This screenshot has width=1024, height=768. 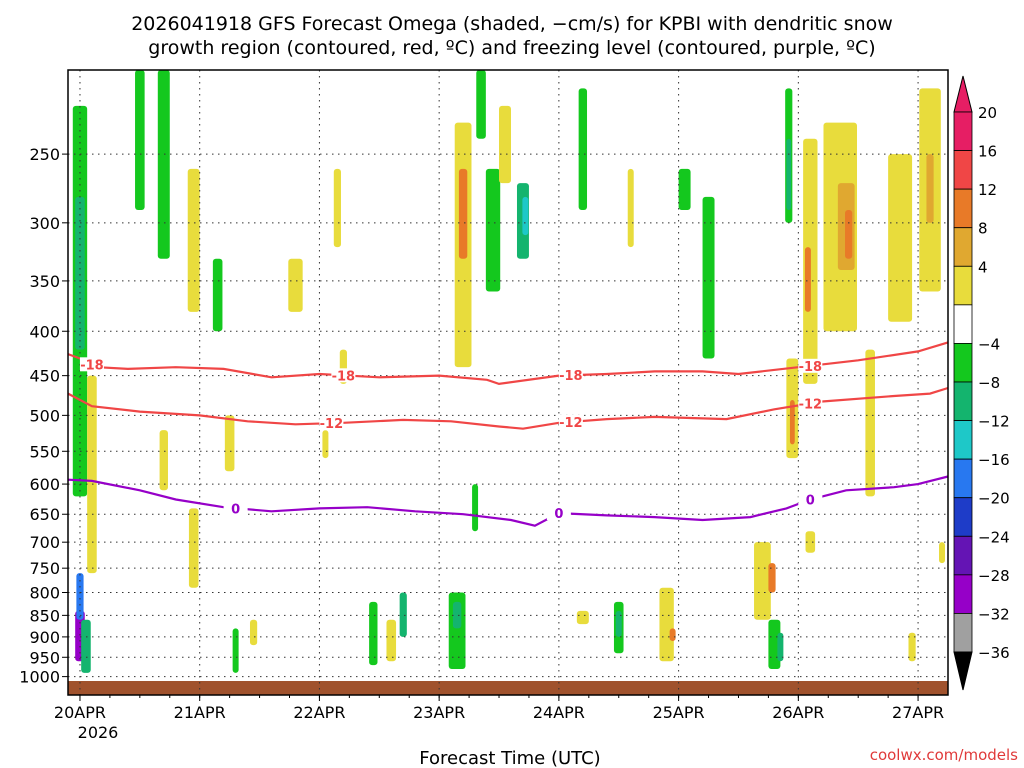 What do you see at coordinates (44, 484) in the screenshot?
I see `ytick-label-600: 600` at bounding box center [44, 484].